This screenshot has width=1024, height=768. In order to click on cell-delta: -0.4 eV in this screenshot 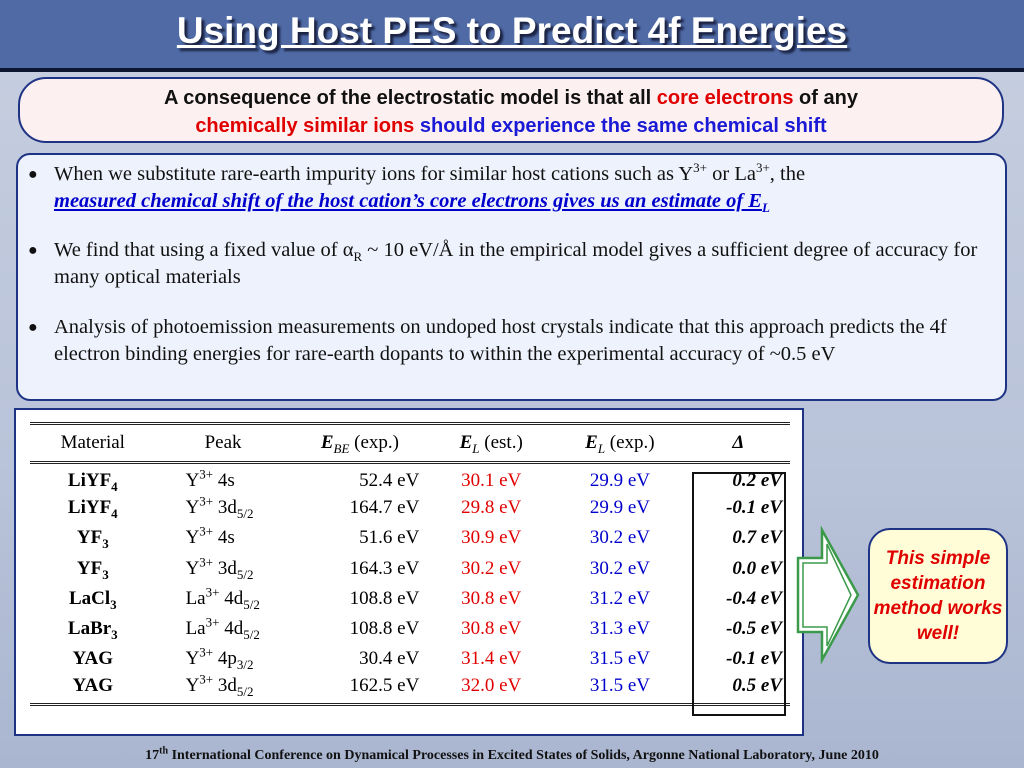, I will do `click(754, 598)`.